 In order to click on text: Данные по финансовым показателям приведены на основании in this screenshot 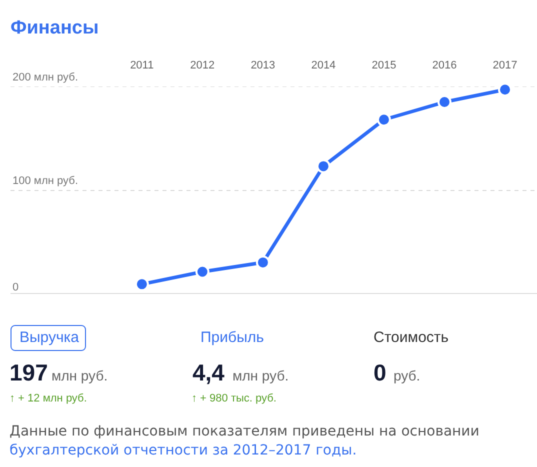, I will do `click(245, 432)`.